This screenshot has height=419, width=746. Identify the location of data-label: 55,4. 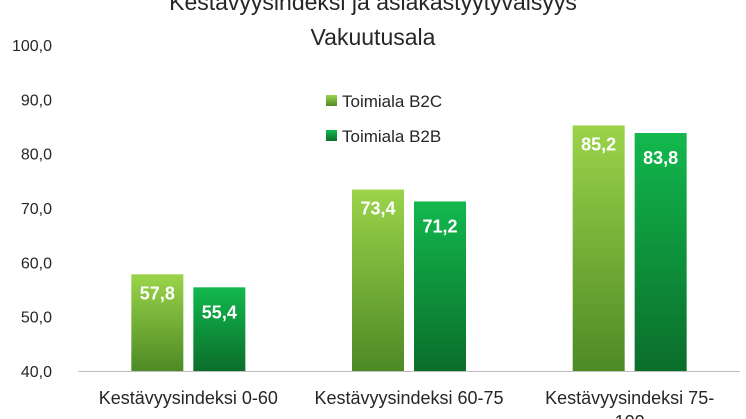
(219, 312).